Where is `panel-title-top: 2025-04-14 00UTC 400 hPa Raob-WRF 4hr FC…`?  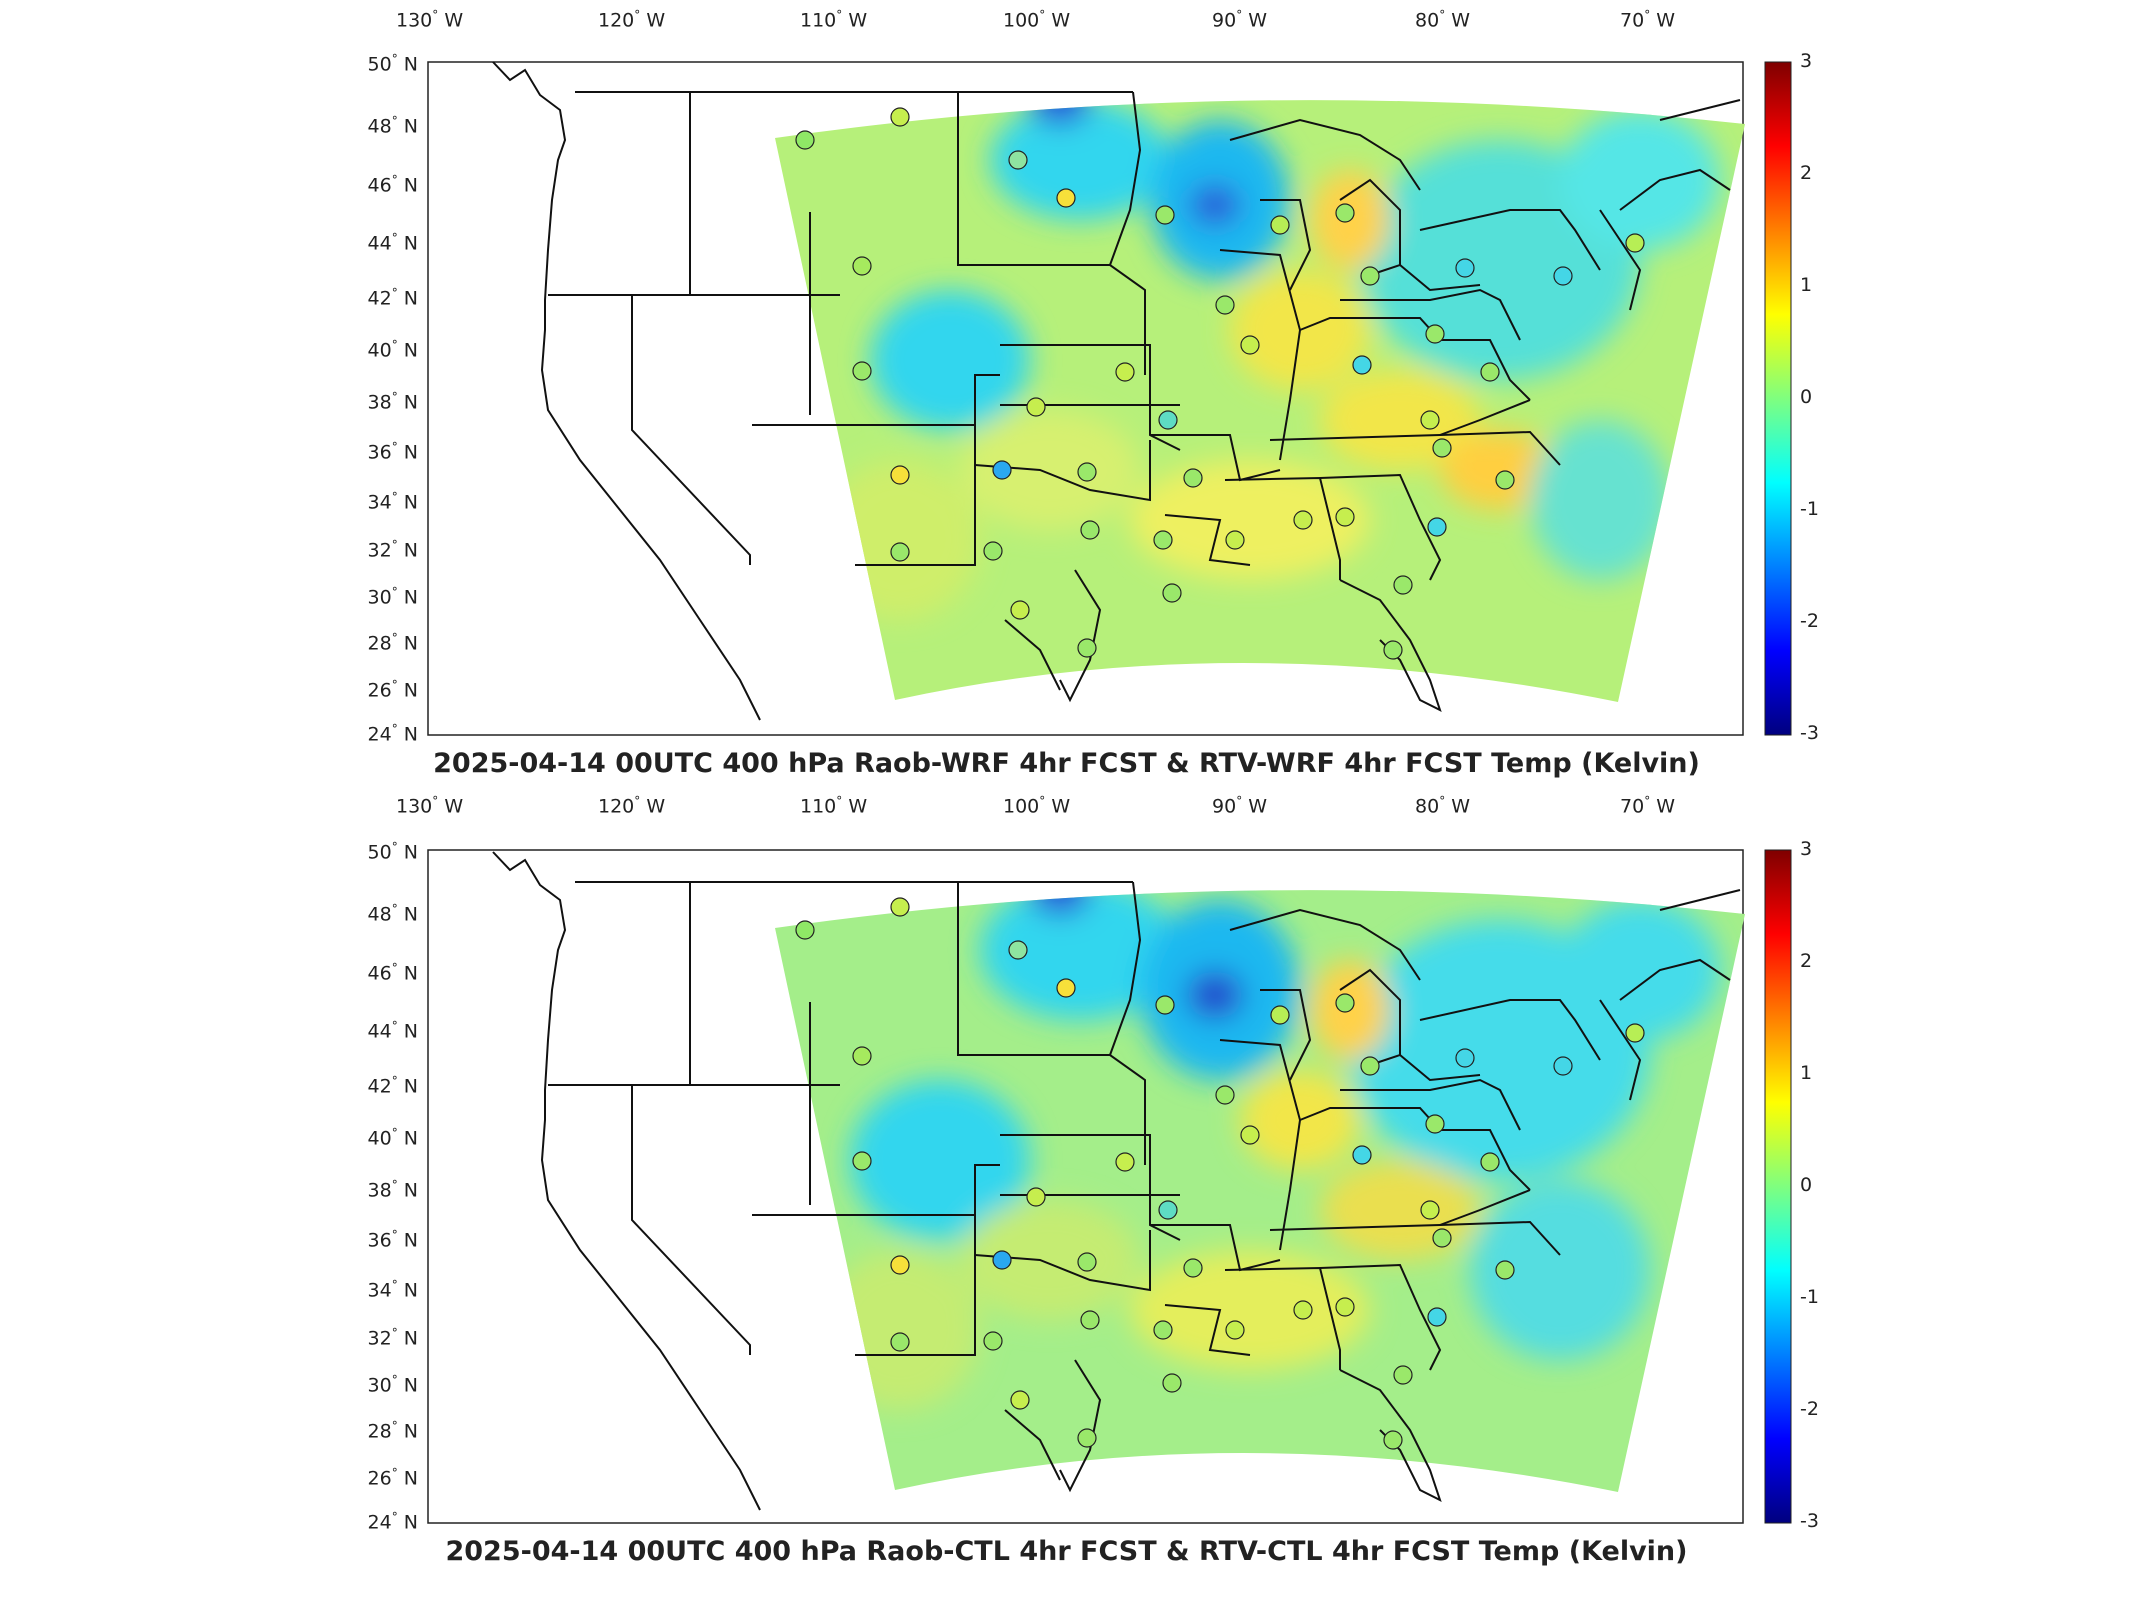
panel-title-top: 2025-04-14 00UTC 400 hPa Raob-WRF 4hr FC… is located at coordinates (1066, 763).